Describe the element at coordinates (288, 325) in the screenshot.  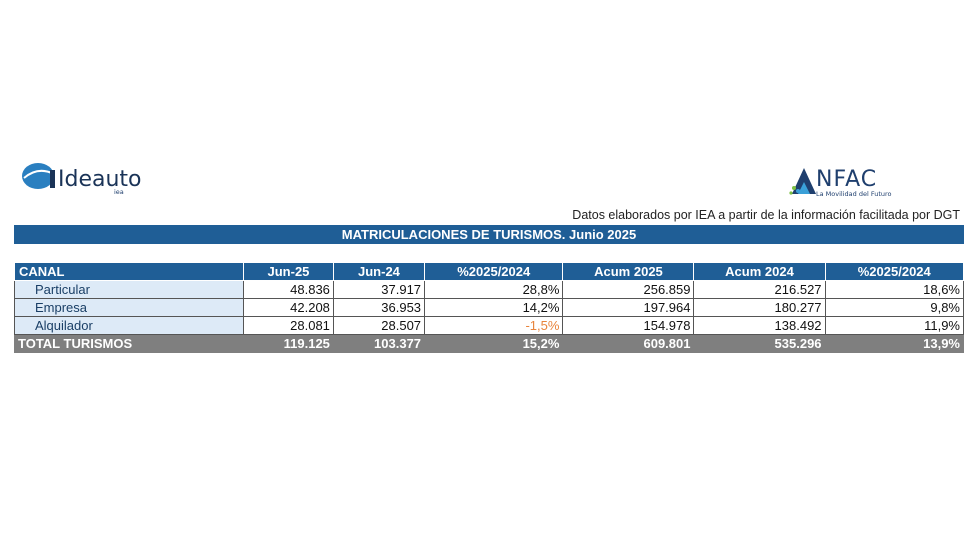
I see `cell-value: 28.081` at that location.